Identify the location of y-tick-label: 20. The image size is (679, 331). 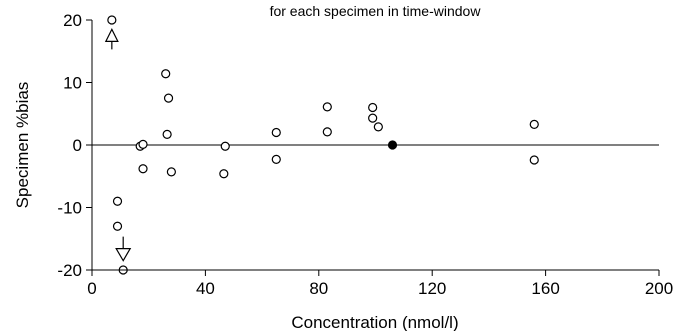
(72, 20).